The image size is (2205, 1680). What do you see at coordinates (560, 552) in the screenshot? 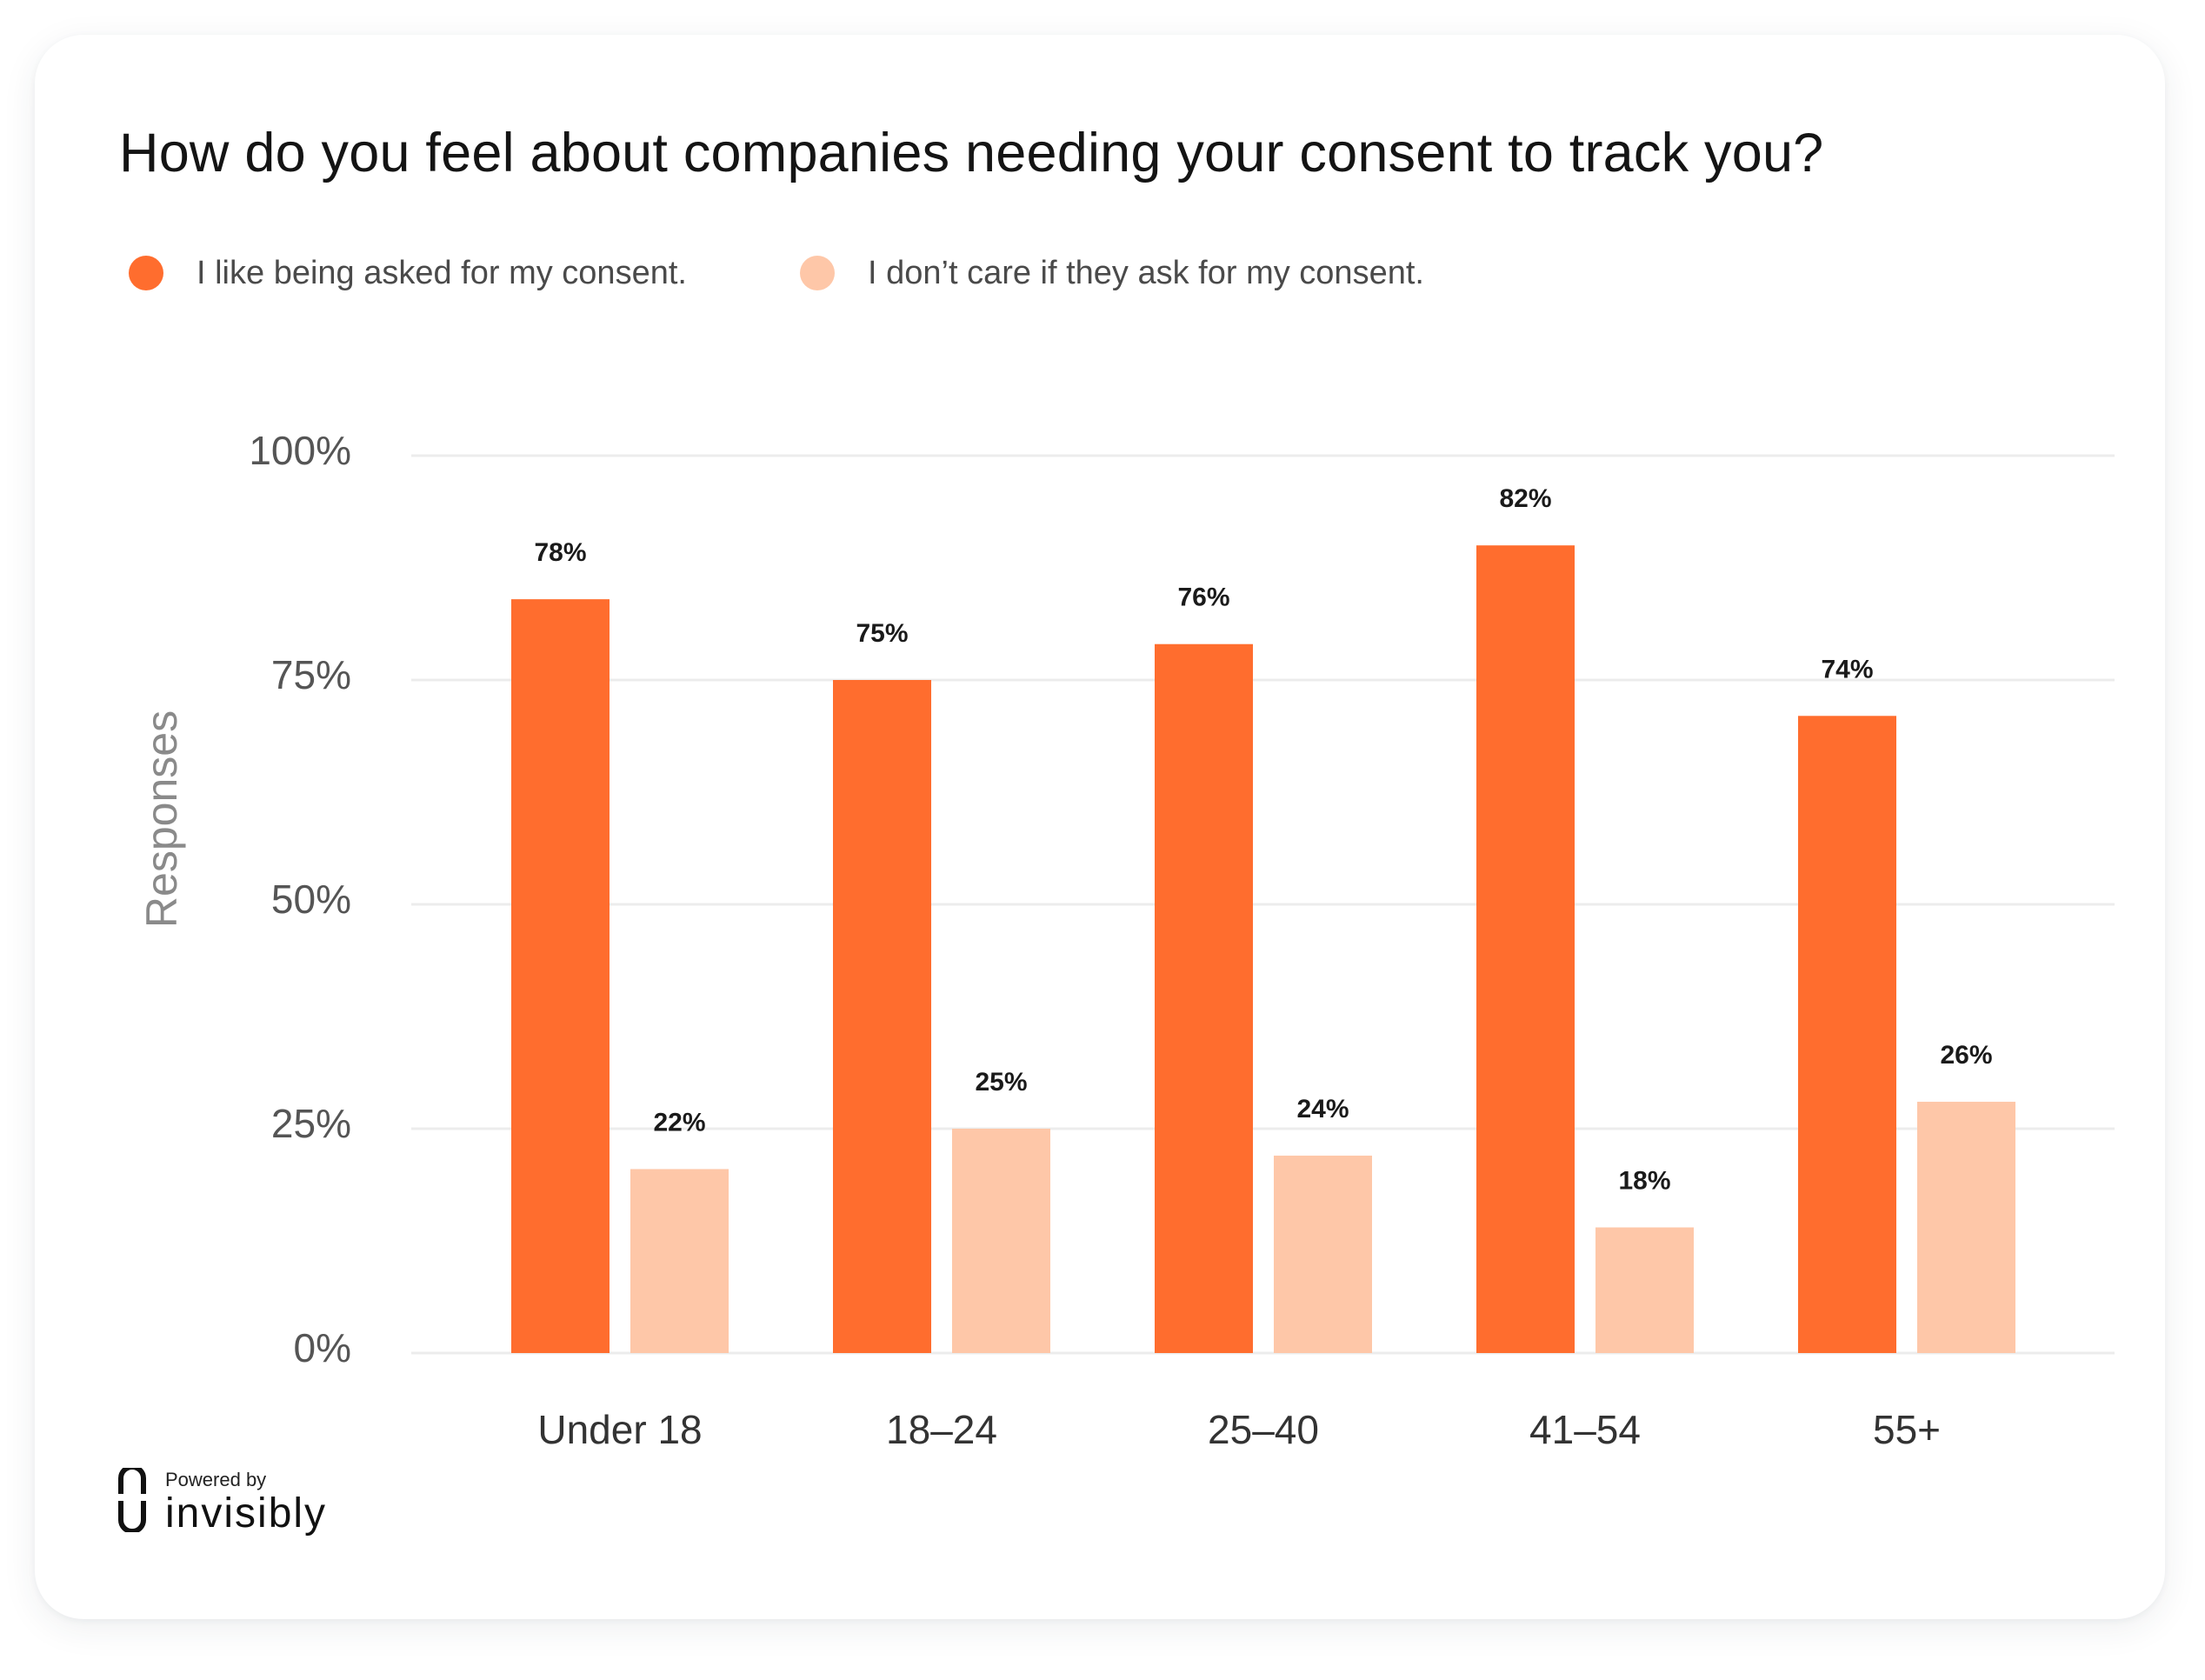
I see `data-label: 78%` at bounding box center [560, 552].